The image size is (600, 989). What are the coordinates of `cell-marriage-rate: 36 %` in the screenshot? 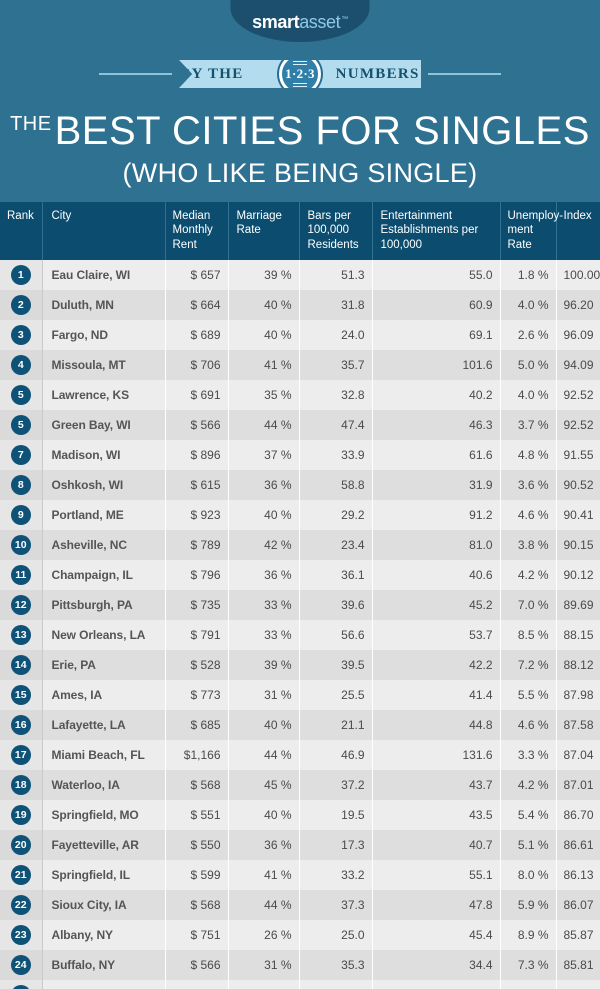 It's located at (264, 485).